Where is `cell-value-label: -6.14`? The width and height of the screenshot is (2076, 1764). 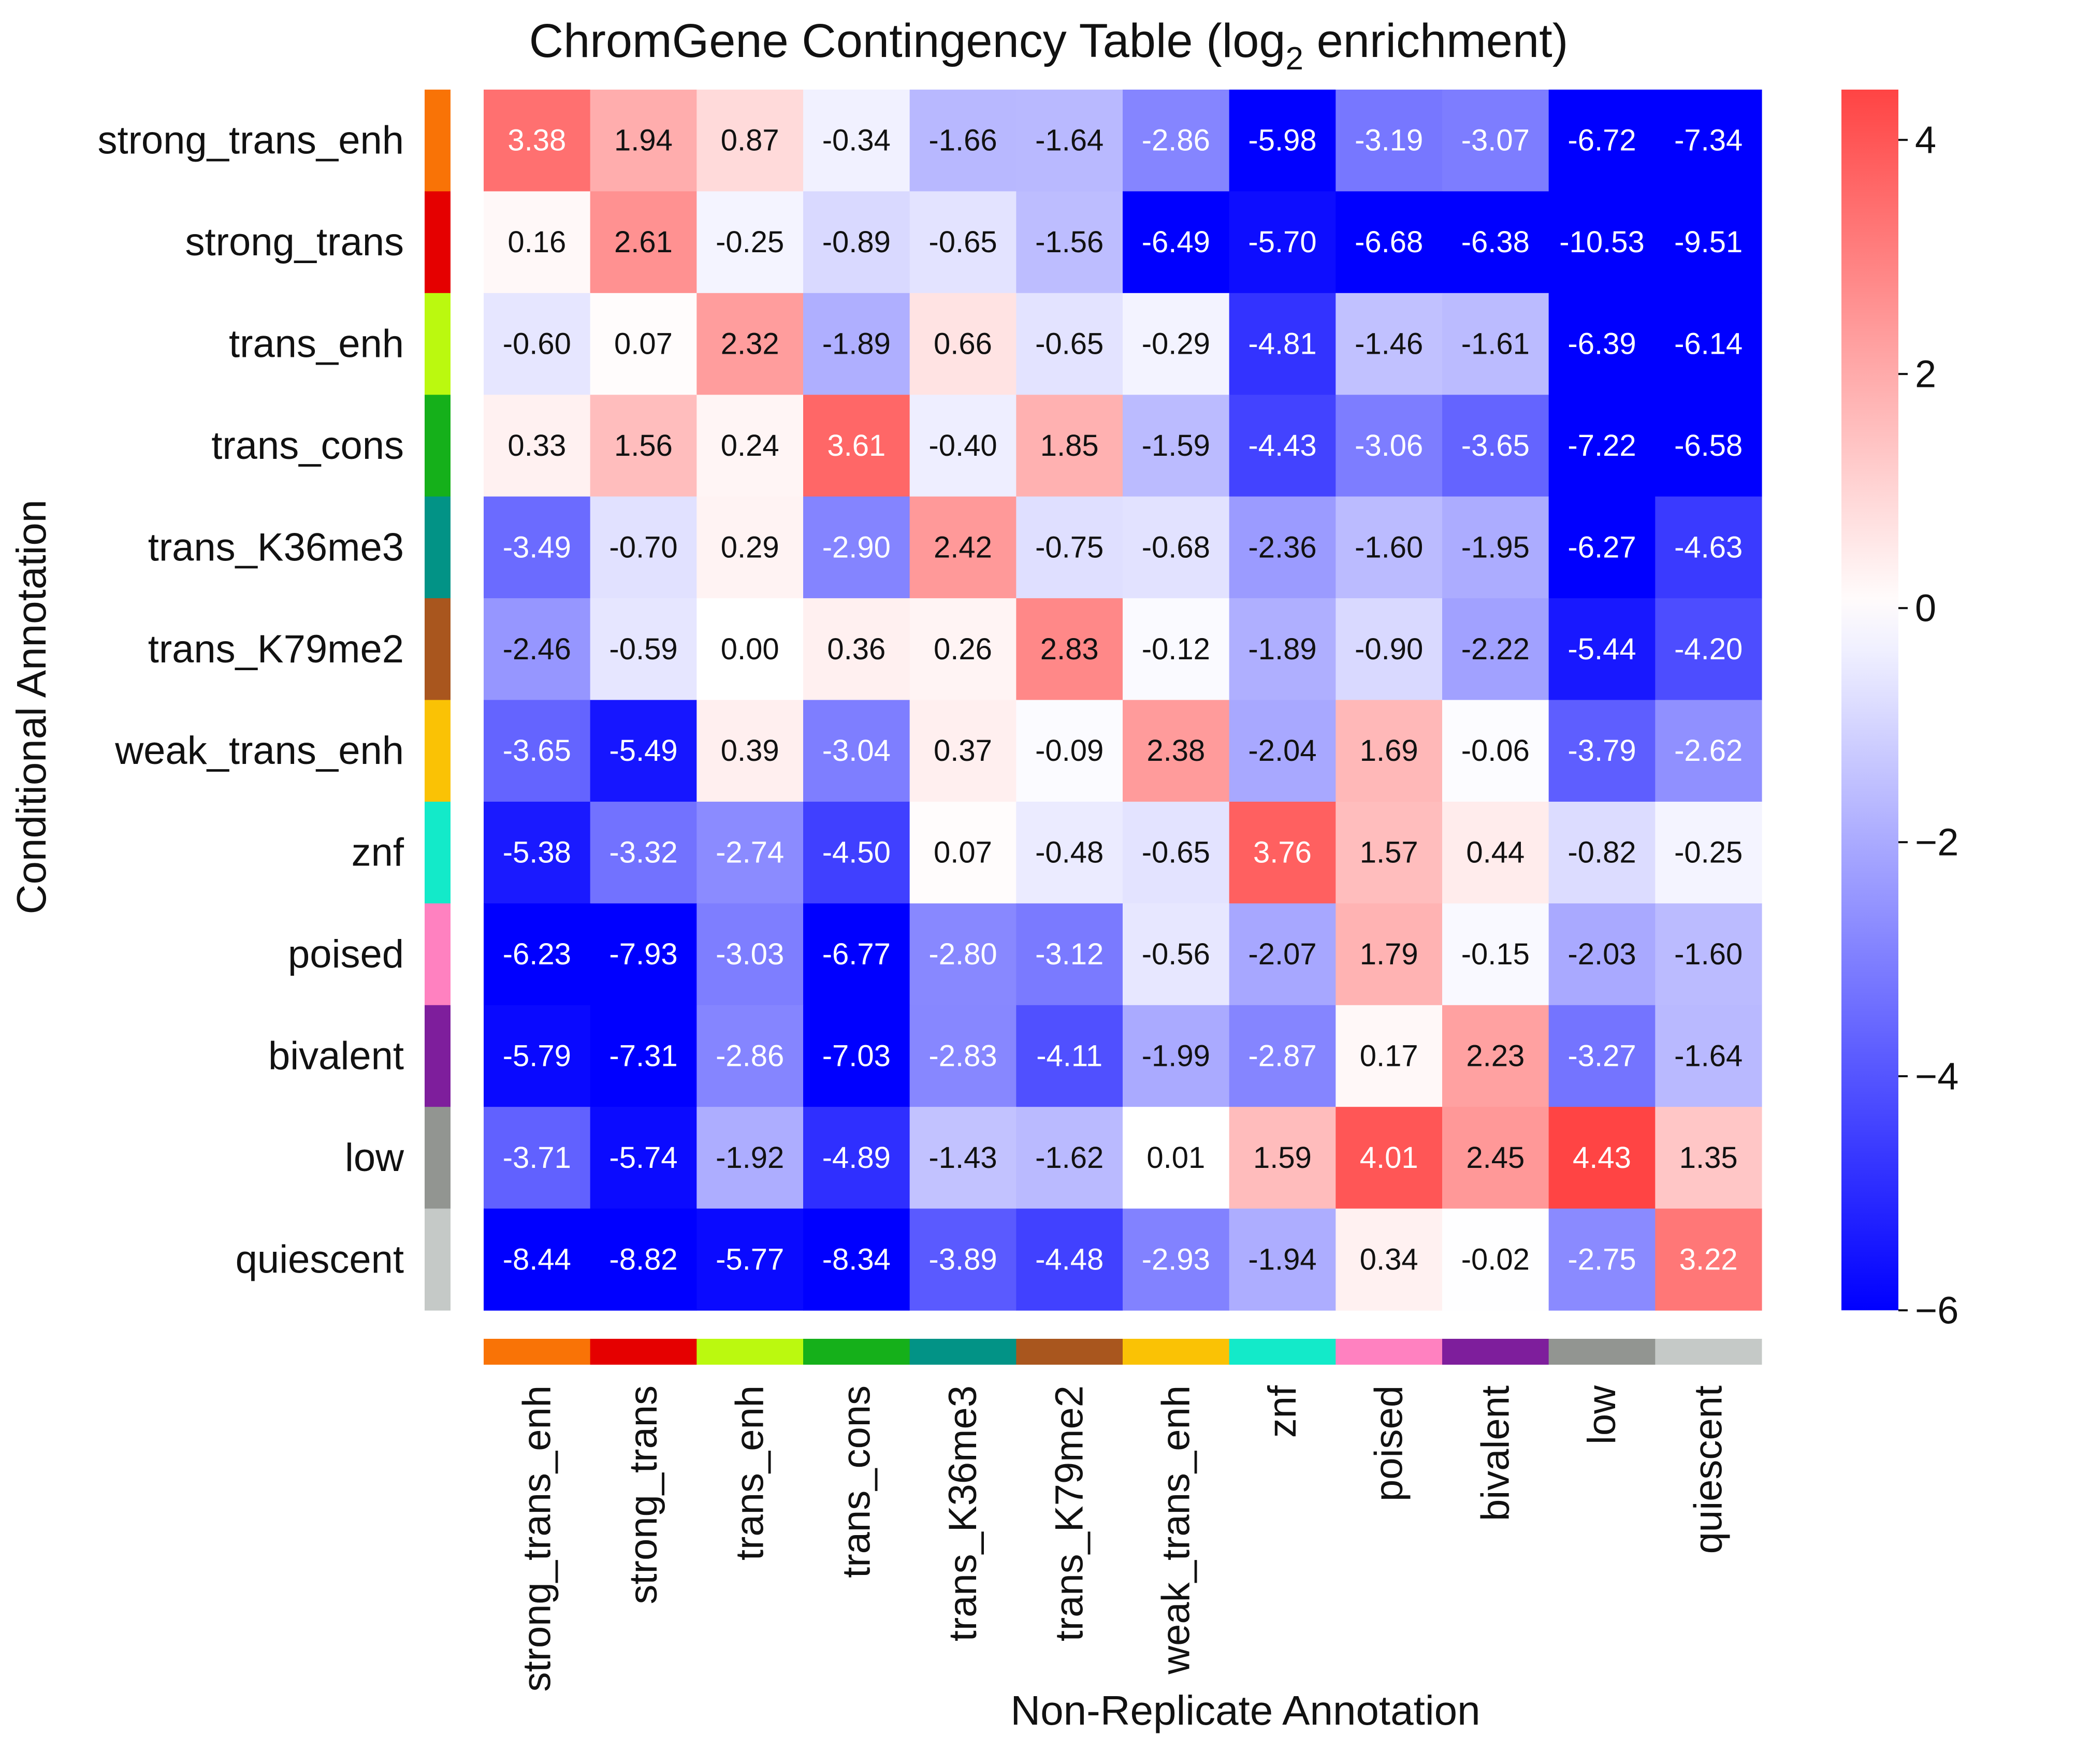
cell-value-label: -6.14 is located at coordinates (1708, 344).